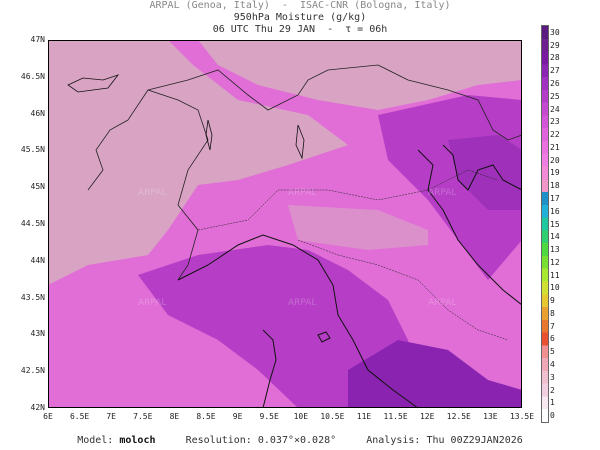 The width and height of the screenshot is (600, 450). Describe the element at coordinates (555, 45) in the screenshot. I see `colorbar-label: 29` at that location.